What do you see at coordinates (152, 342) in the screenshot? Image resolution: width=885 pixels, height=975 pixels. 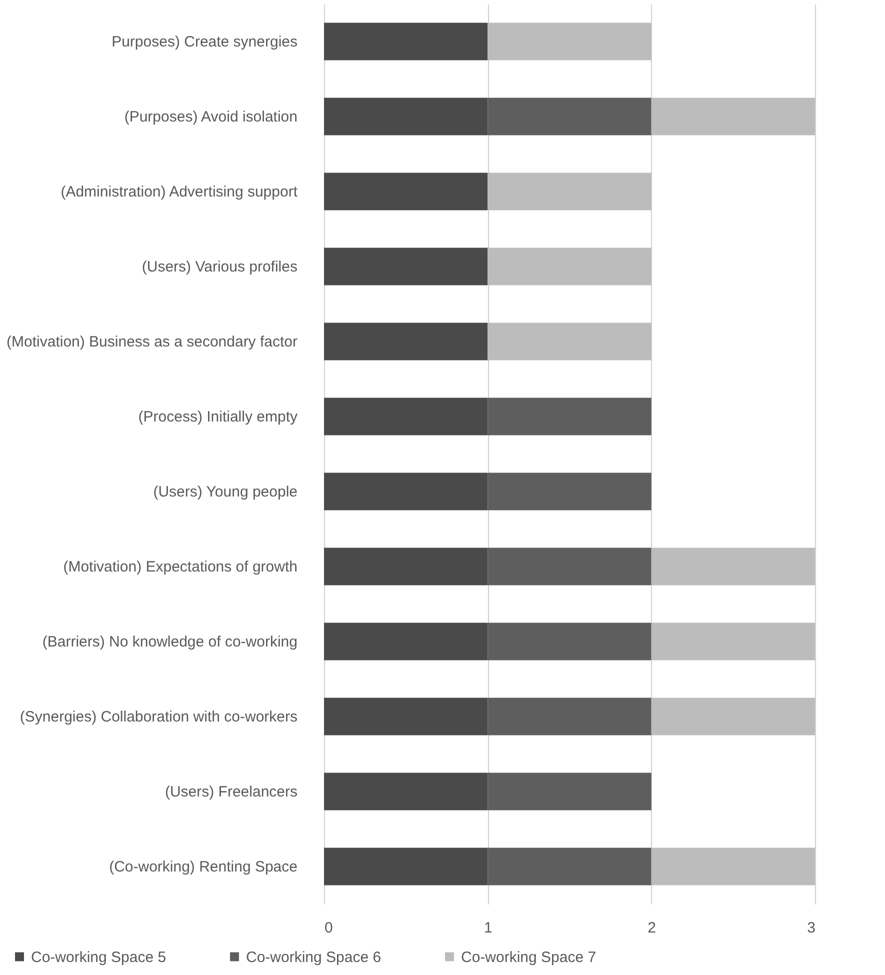 I see `y-tick-label: (Motivation) Business as a secondary factor` at bounding box center [152, 342].